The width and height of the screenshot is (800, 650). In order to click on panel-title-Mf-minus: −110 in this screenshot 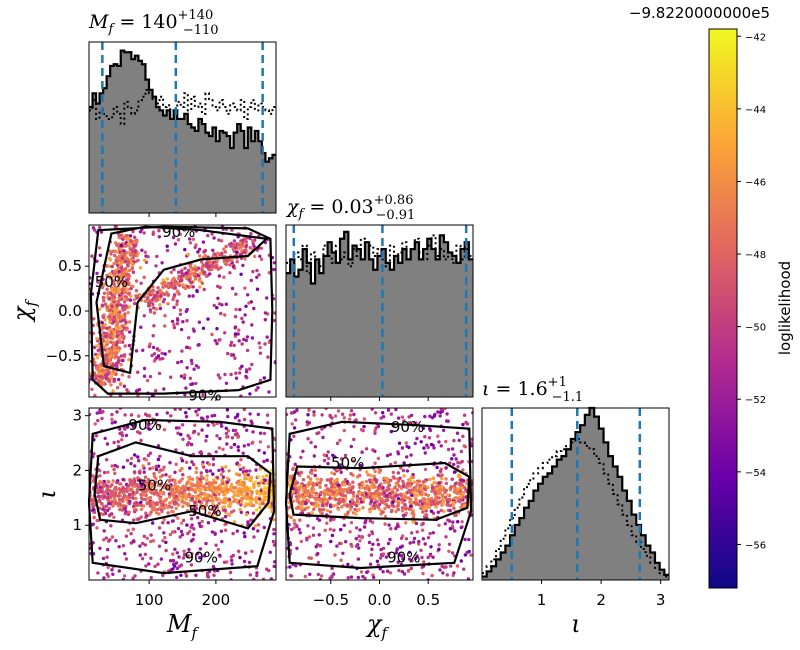, I will do `click(201, 30)`.